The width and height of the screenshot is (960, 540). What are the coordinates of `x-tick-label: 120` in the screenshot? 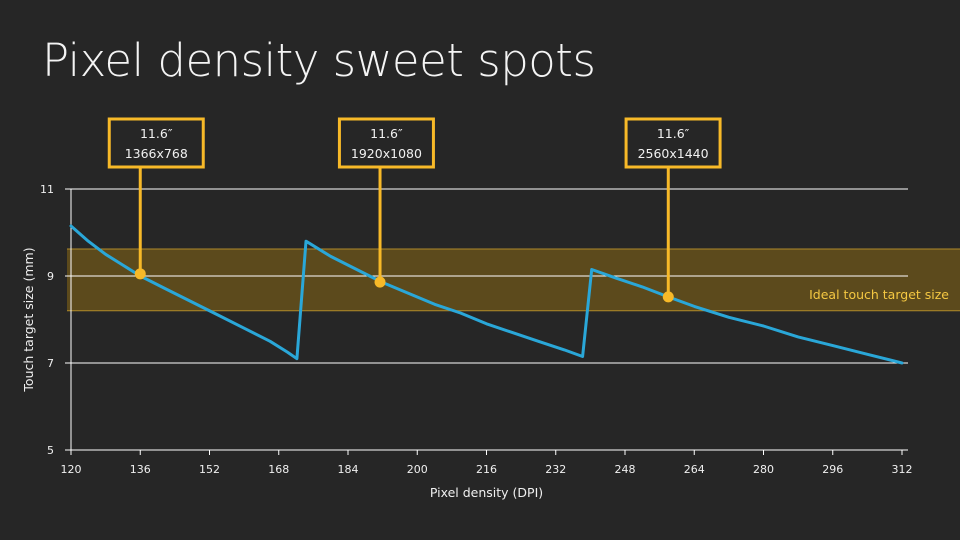 It's located at (71, 469).